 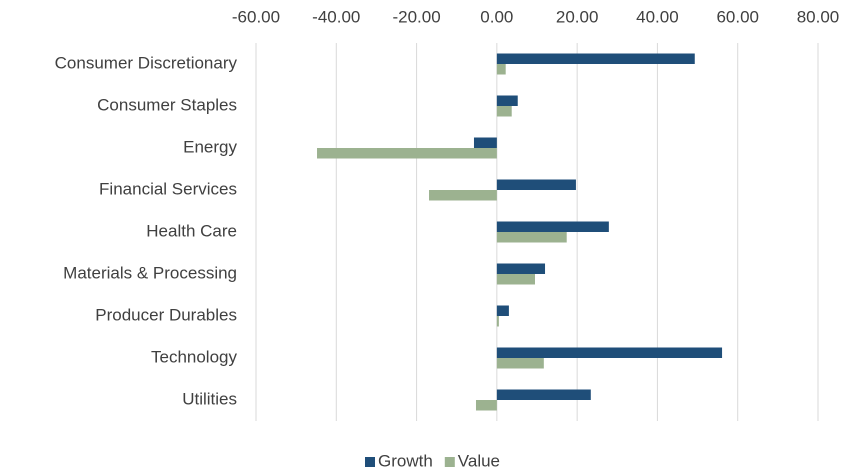 What do you see at coordinates (737, 16) in the screenshot?
I see `x-tick-label: 60.00` at bounding box center [737, 16].